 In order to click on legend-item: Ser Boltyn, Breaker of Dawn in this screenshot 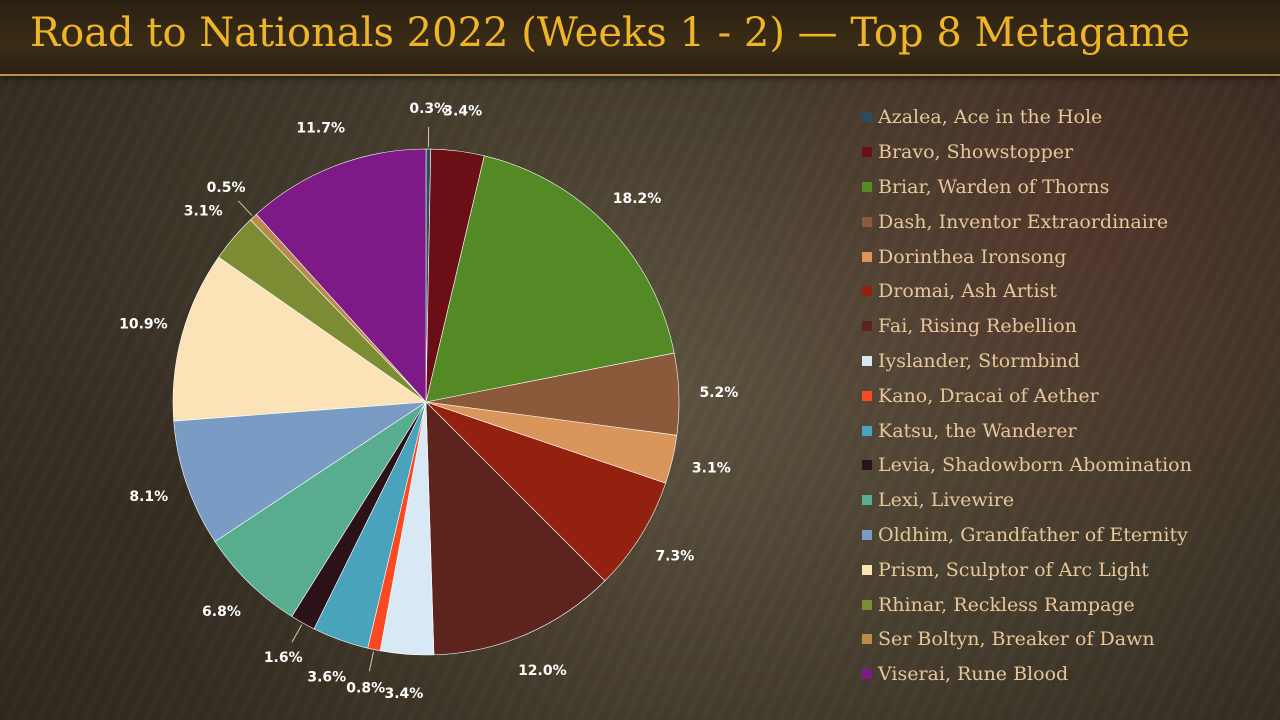, I will do `click(1067, 639)`.